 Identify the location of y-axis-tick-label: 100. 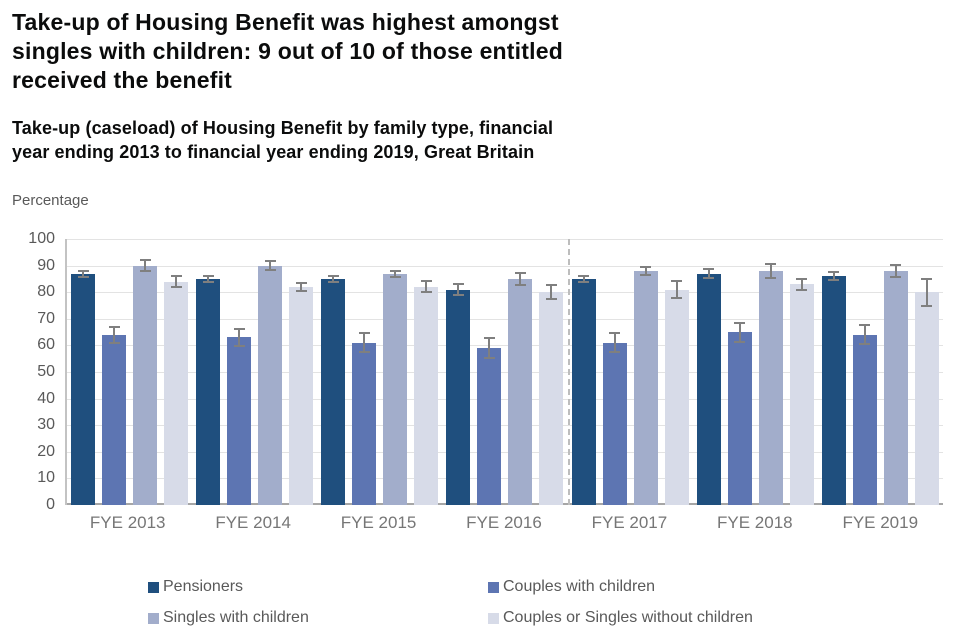
(41, 238).